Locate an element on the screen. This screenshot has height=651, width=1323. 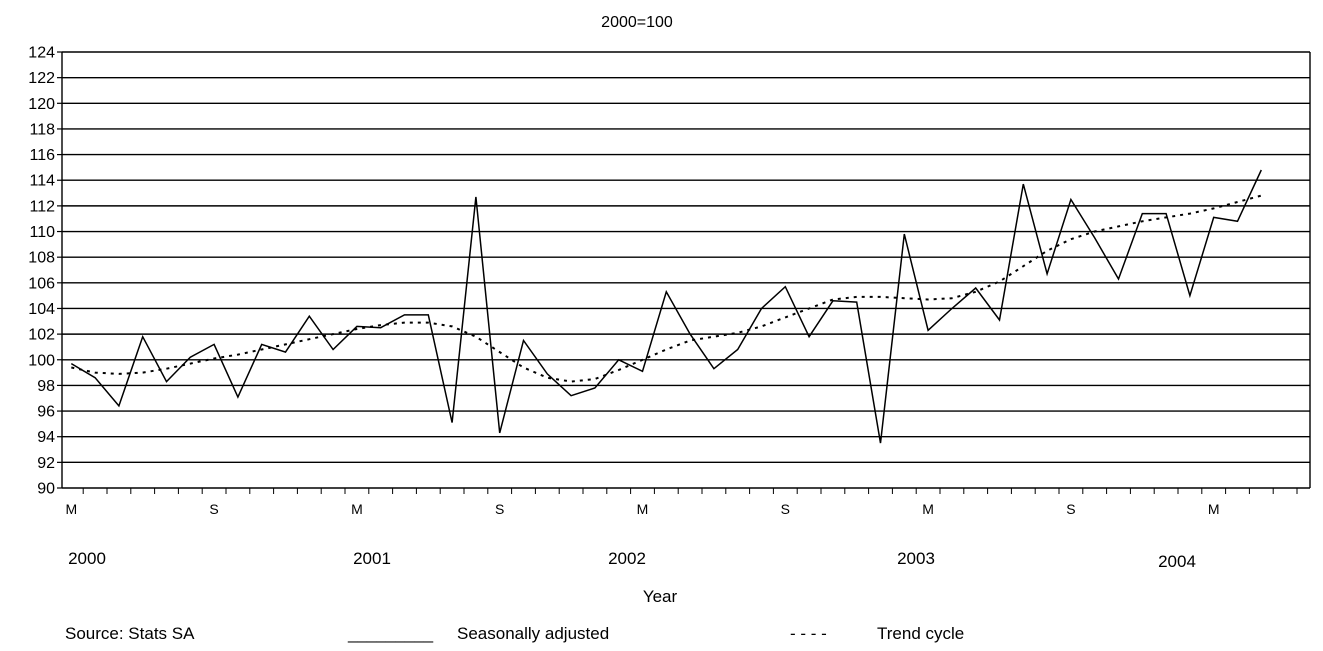
y-tick-label: 106 is located at coordinates (41, 283).